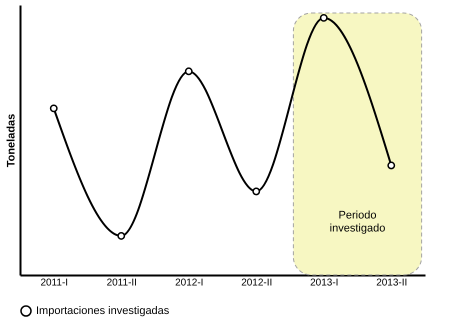 This screenshot has width=459, height=332. What do you see at coordinates (392, 283) in the screenshot?
I see `x-tick-label: 2013-II` at bounding box center [392, 283].